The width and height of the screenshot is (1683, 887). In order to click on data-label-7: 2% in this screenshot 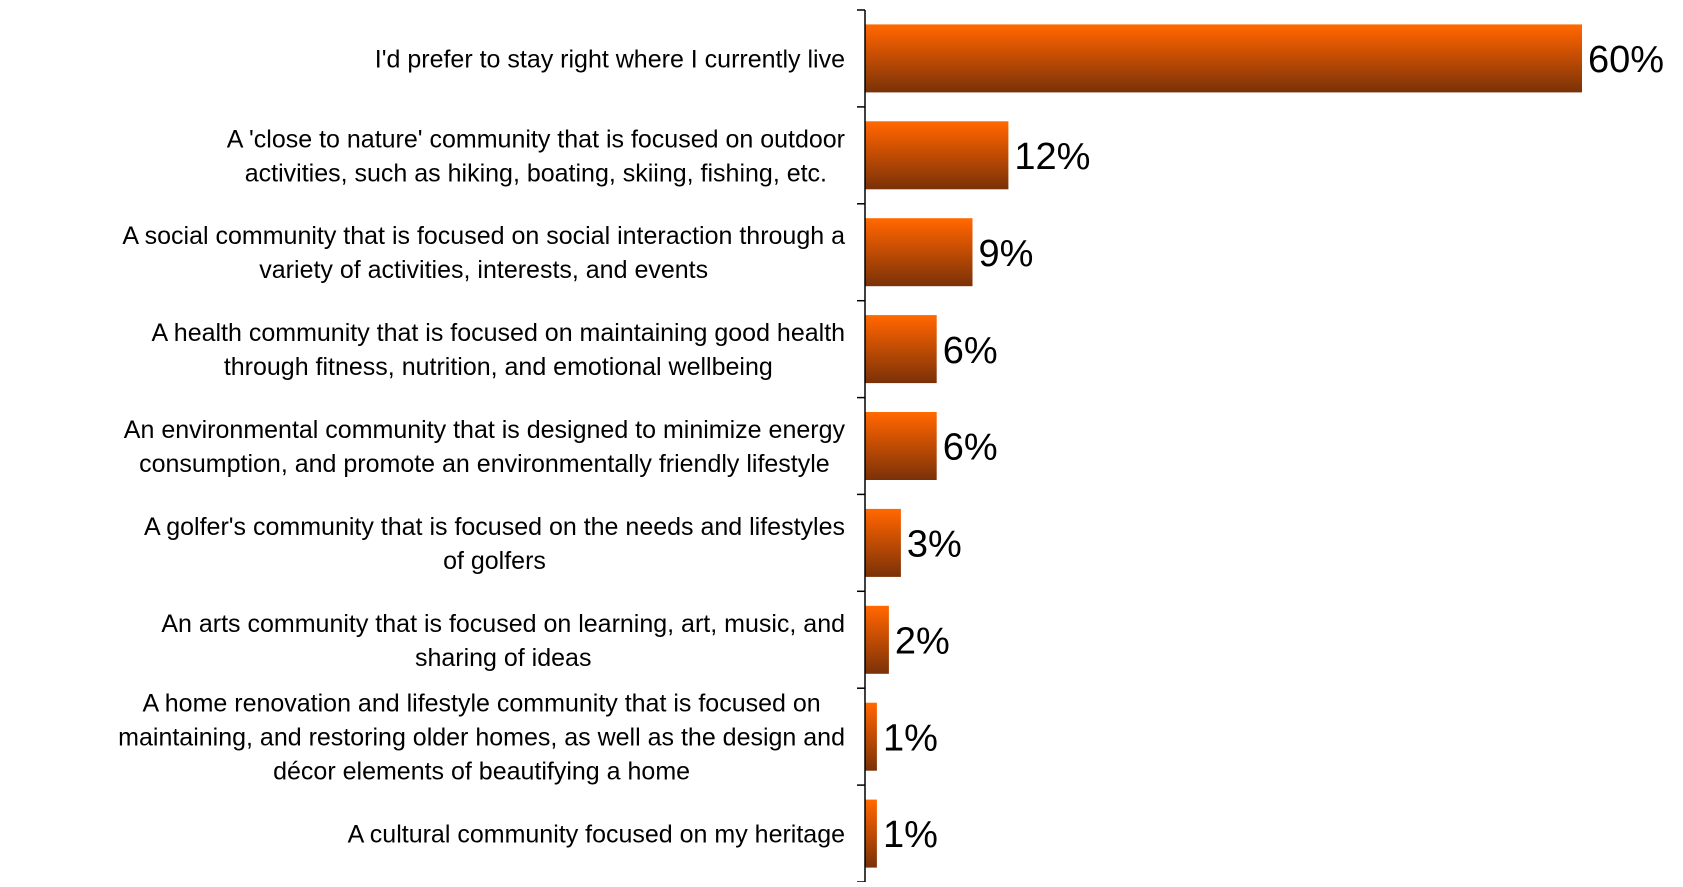, I will do `click(922, 642)`.